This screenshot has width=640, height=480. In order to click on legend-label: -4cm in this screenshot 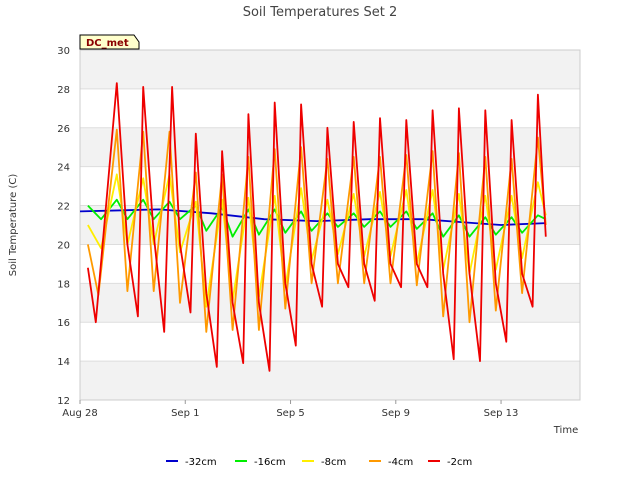, I will do `click(400, 462)`.